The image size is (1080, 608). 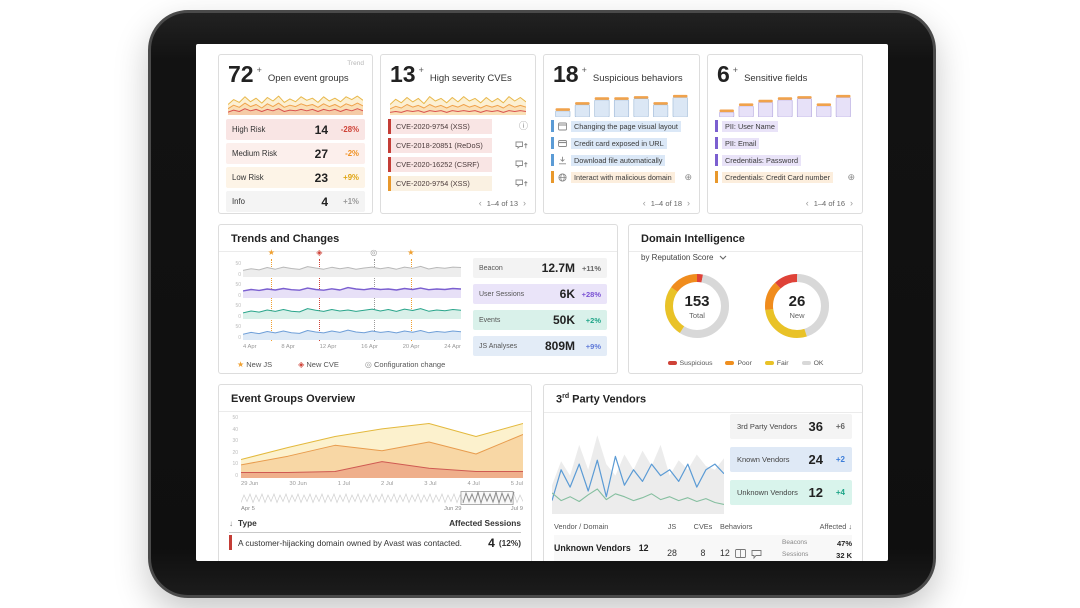 I want to click on stat-unknown-vendors: Unknown Vendors 12 +4, so click(x=791, y=492).